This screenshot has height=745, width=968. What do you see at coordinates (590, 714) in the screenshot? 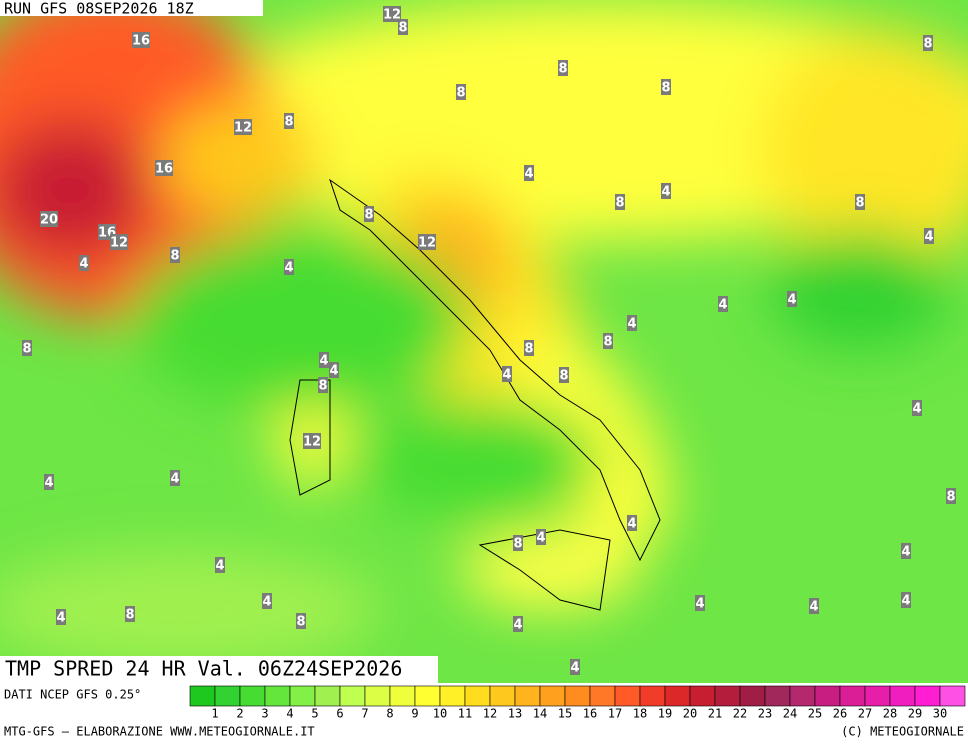
I see `colorbar-label: 16` at bounding box center [590, 714].